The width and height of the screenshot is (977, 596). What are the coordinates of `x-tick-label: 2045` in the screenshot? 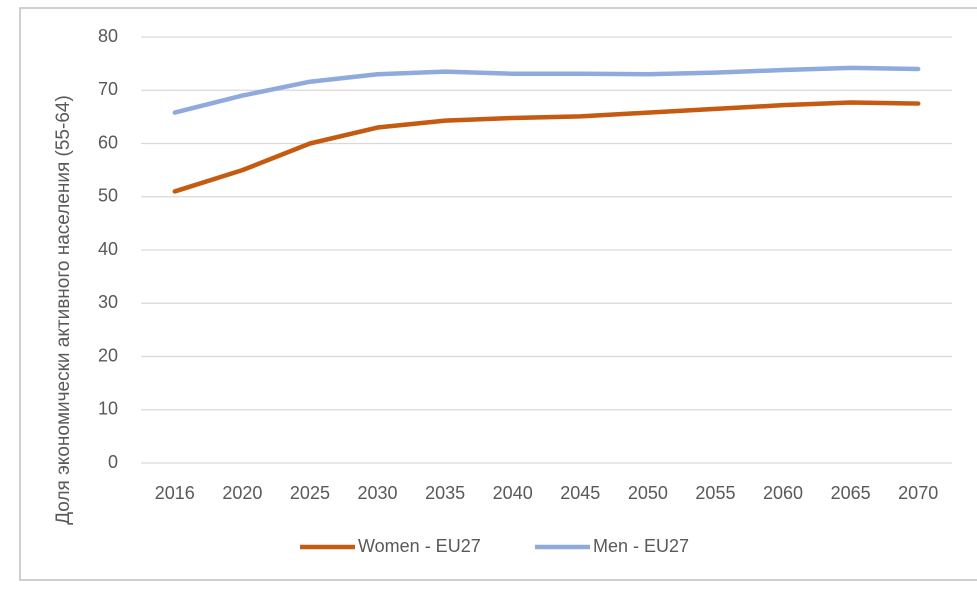 It's located at (580, 493).